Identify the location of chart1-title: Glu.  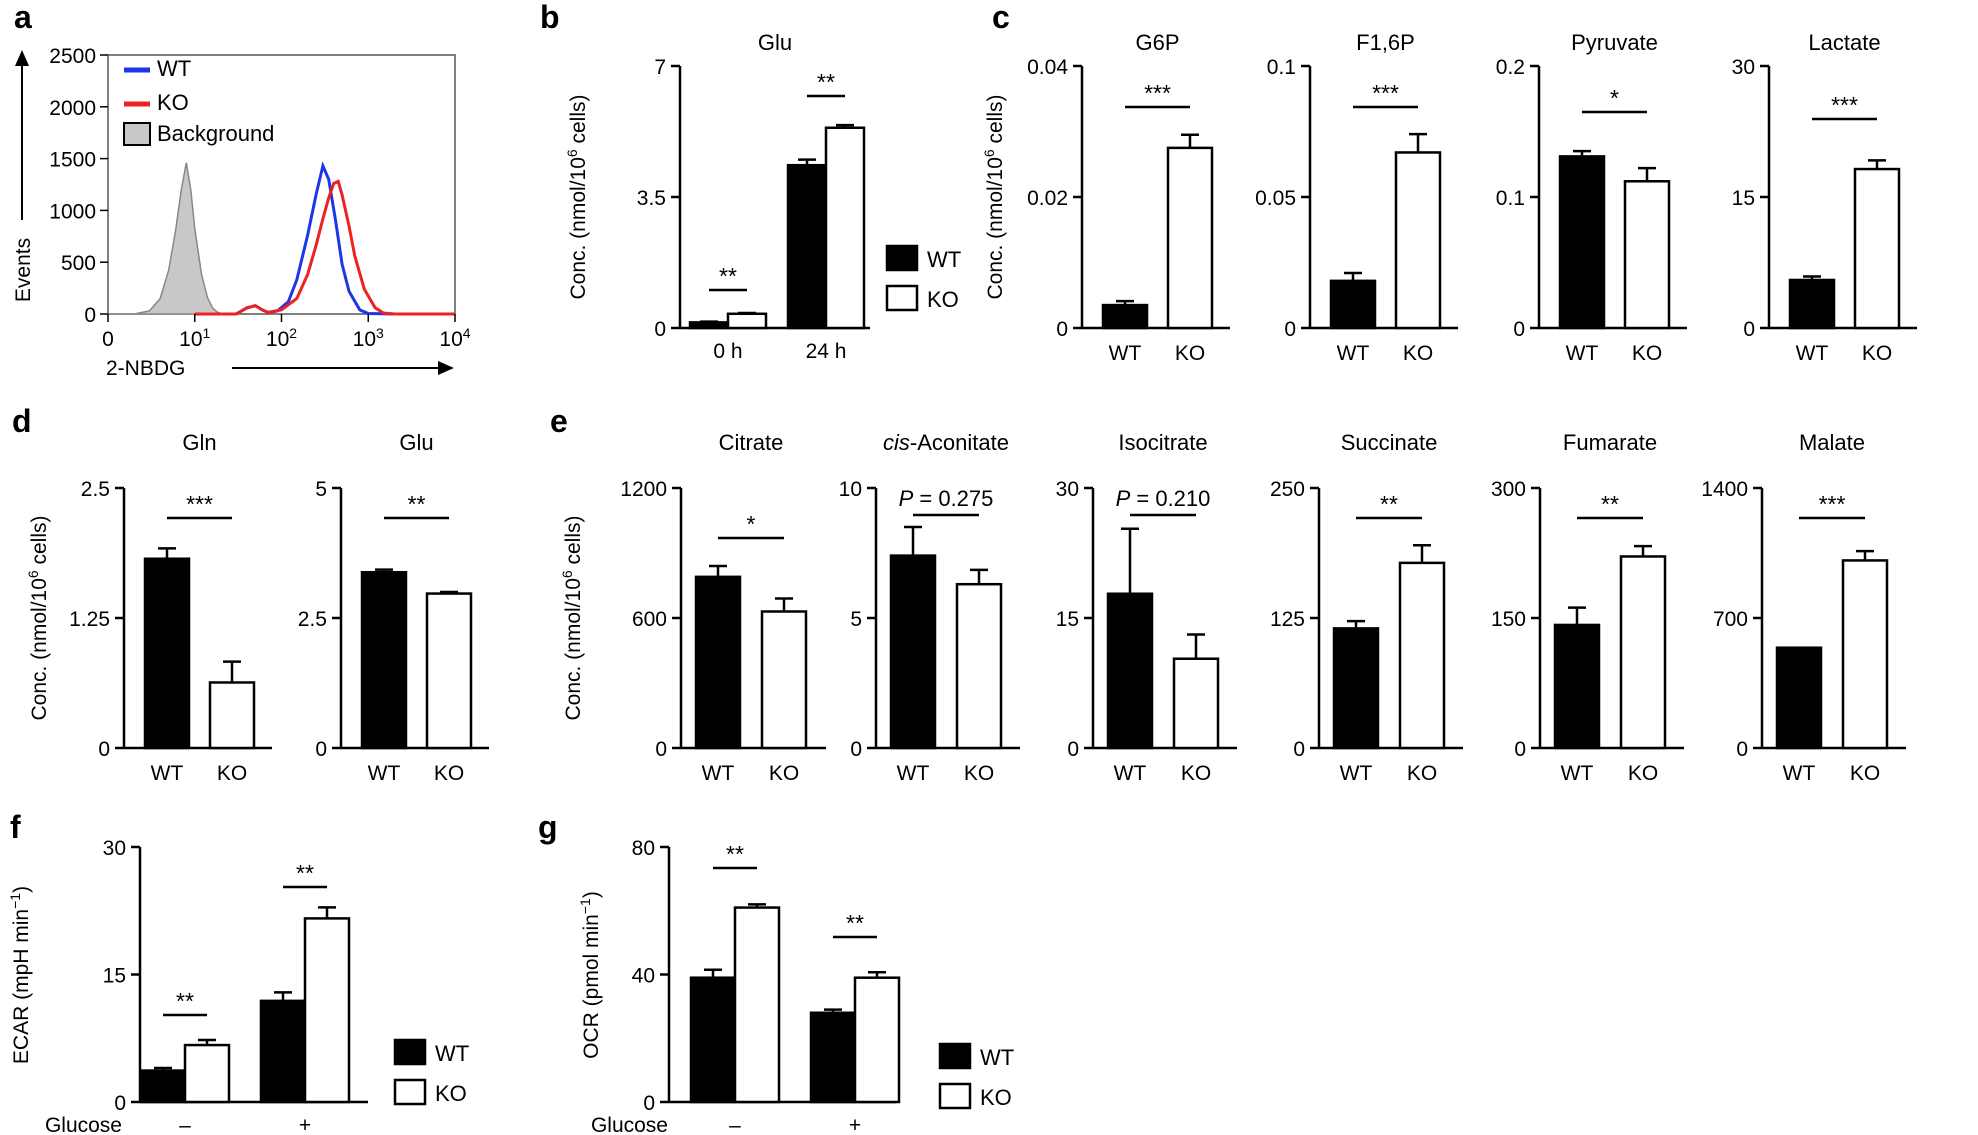
(775, 42).